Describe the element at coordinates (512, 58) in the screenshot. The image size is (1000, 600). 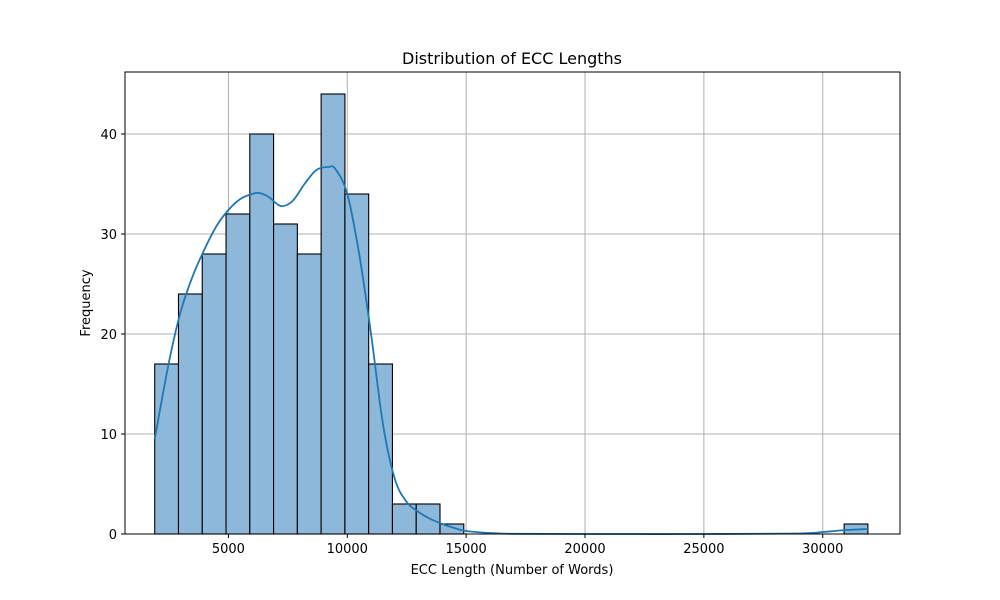
I see `chart-title: Distribution of ECC Lengths` at that location.